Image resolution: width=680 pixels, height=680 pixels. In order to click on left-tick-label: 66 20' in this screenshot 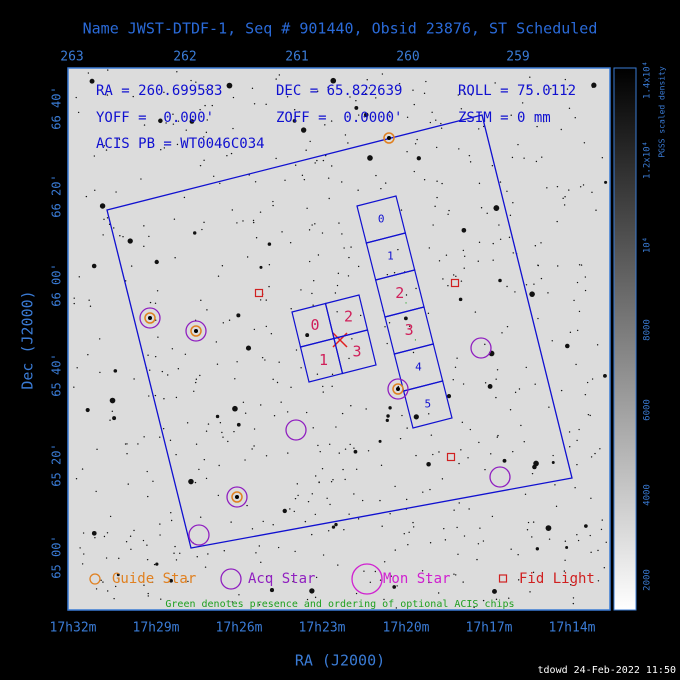, I will do `click(57, 195)`.